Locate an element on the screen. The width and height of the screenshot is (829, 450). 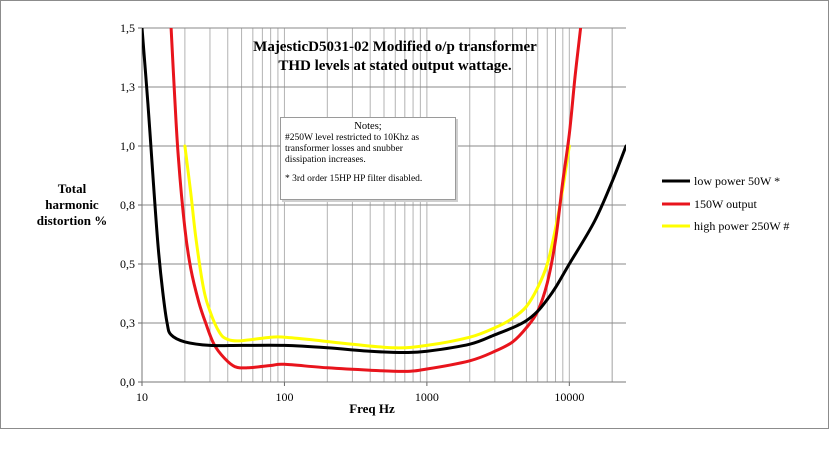
notes-line-3: dissipation increases. is located at coordinates (325, 160).